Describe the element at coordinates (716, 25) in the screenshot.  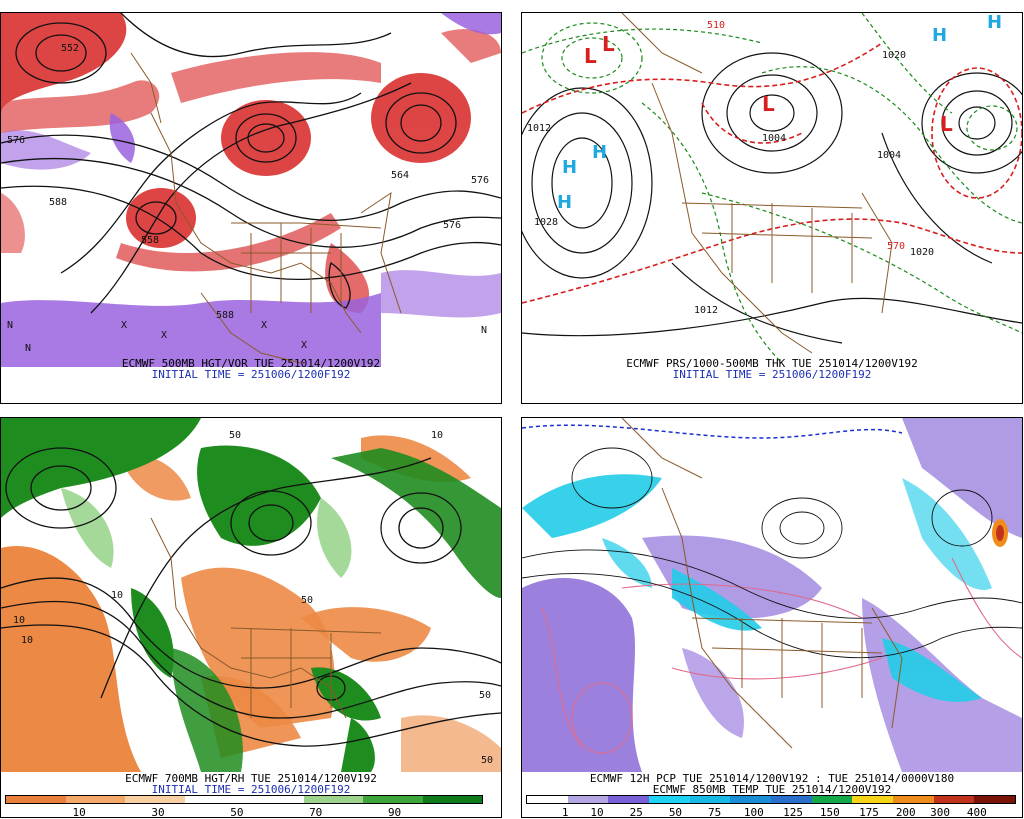
I see `svg-text: 510` at that location.